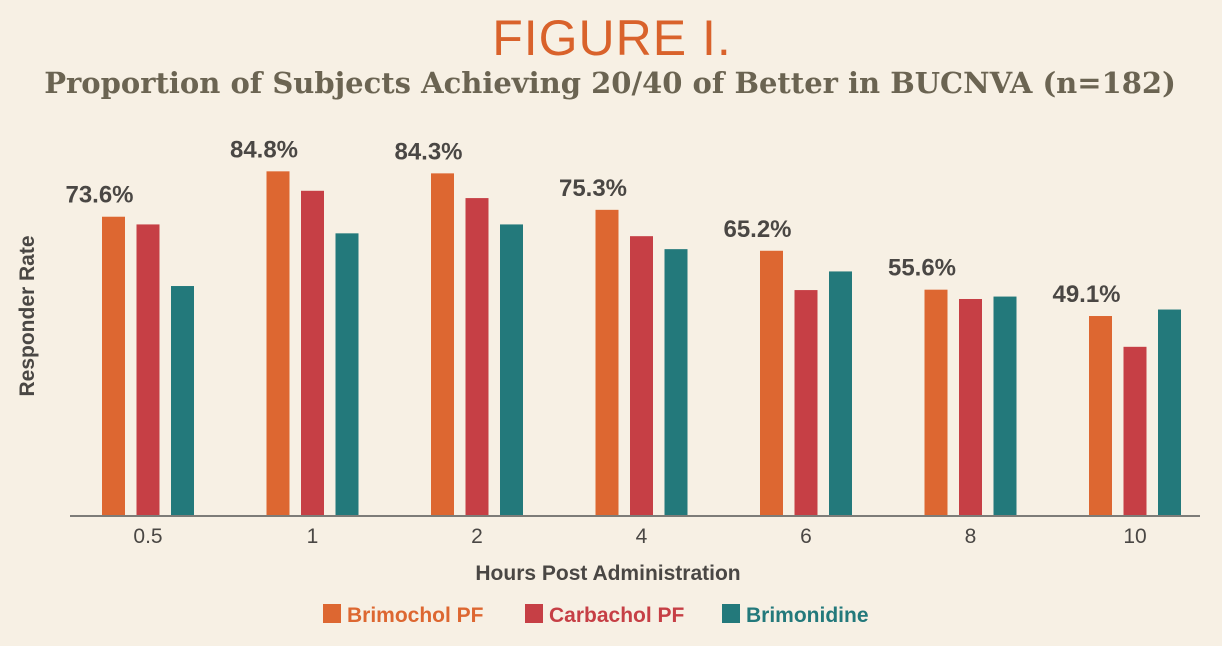 This screenshot has width=1222, height=646. Describe the element at coordinates (806, 536) in the screenshot. I see `x-tick-label-6: 6` at that location.